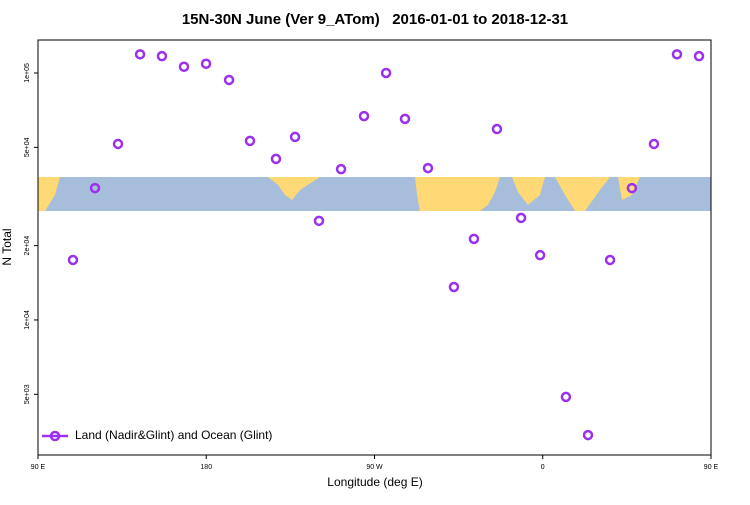 This screenshot has height=505, width=750. What do you see at coordinates (374, 482) in the screenshot?
I see `x-axis-label: Longitude (deg E)` at bounding box center [374, 482].